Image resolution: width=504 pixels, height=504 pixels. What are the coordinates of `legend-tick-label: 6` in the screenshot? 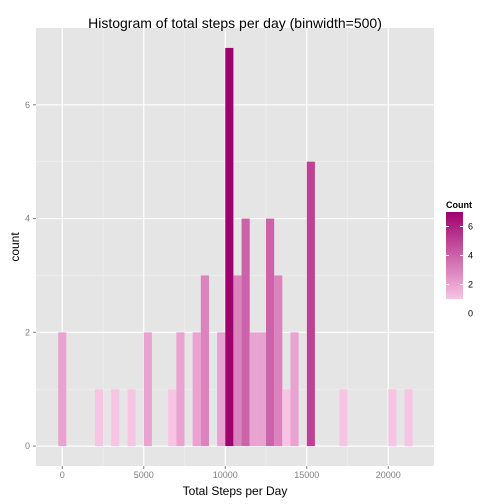 It's located at (470, 227).